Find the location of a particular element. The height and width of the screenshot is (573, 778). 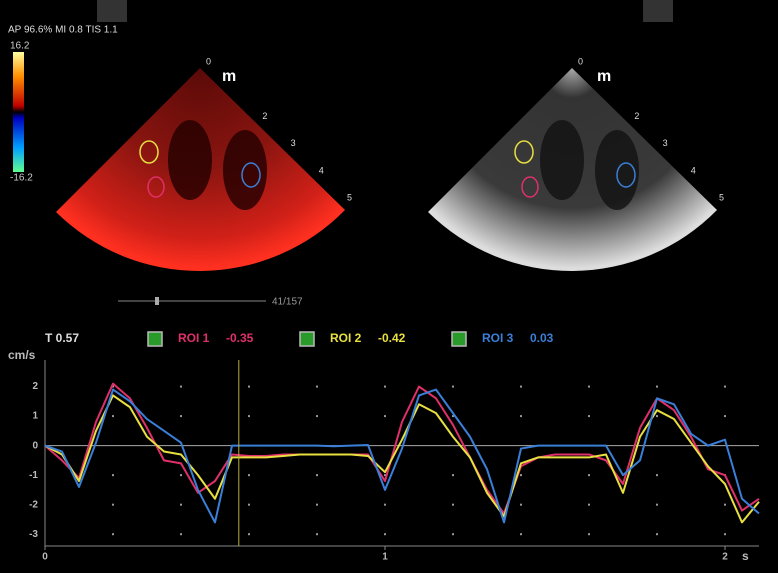

y-tick-label: -2 is located at coordinates (33, 504).